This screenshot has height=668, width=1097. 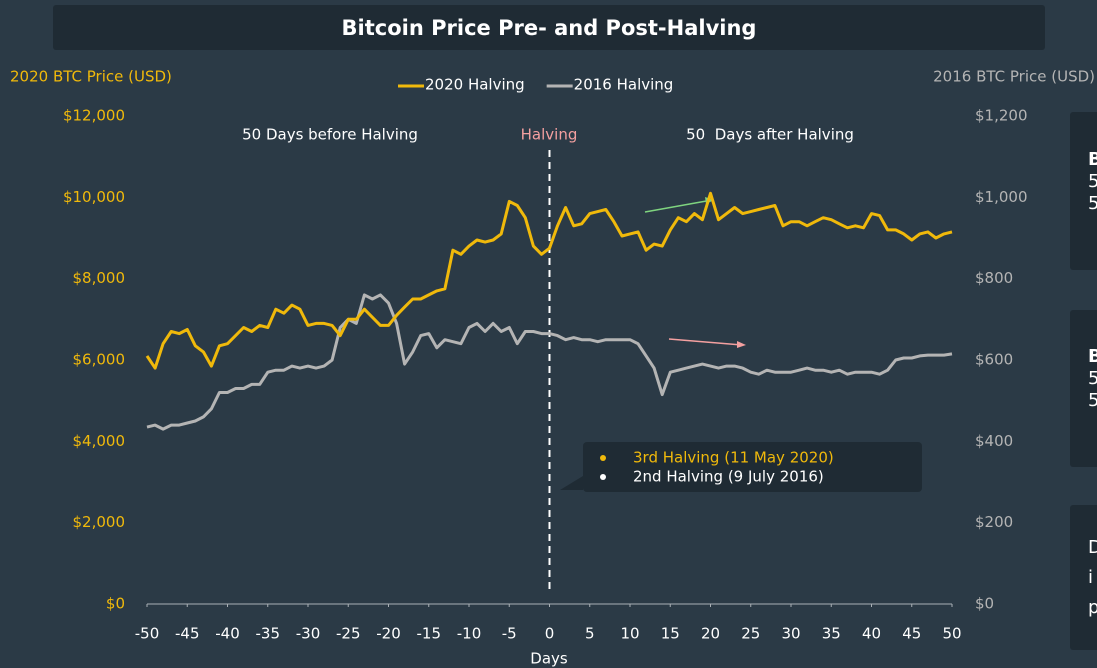 I want to click on y2-tick-label: $1,200, so click(x=1001, y=116).